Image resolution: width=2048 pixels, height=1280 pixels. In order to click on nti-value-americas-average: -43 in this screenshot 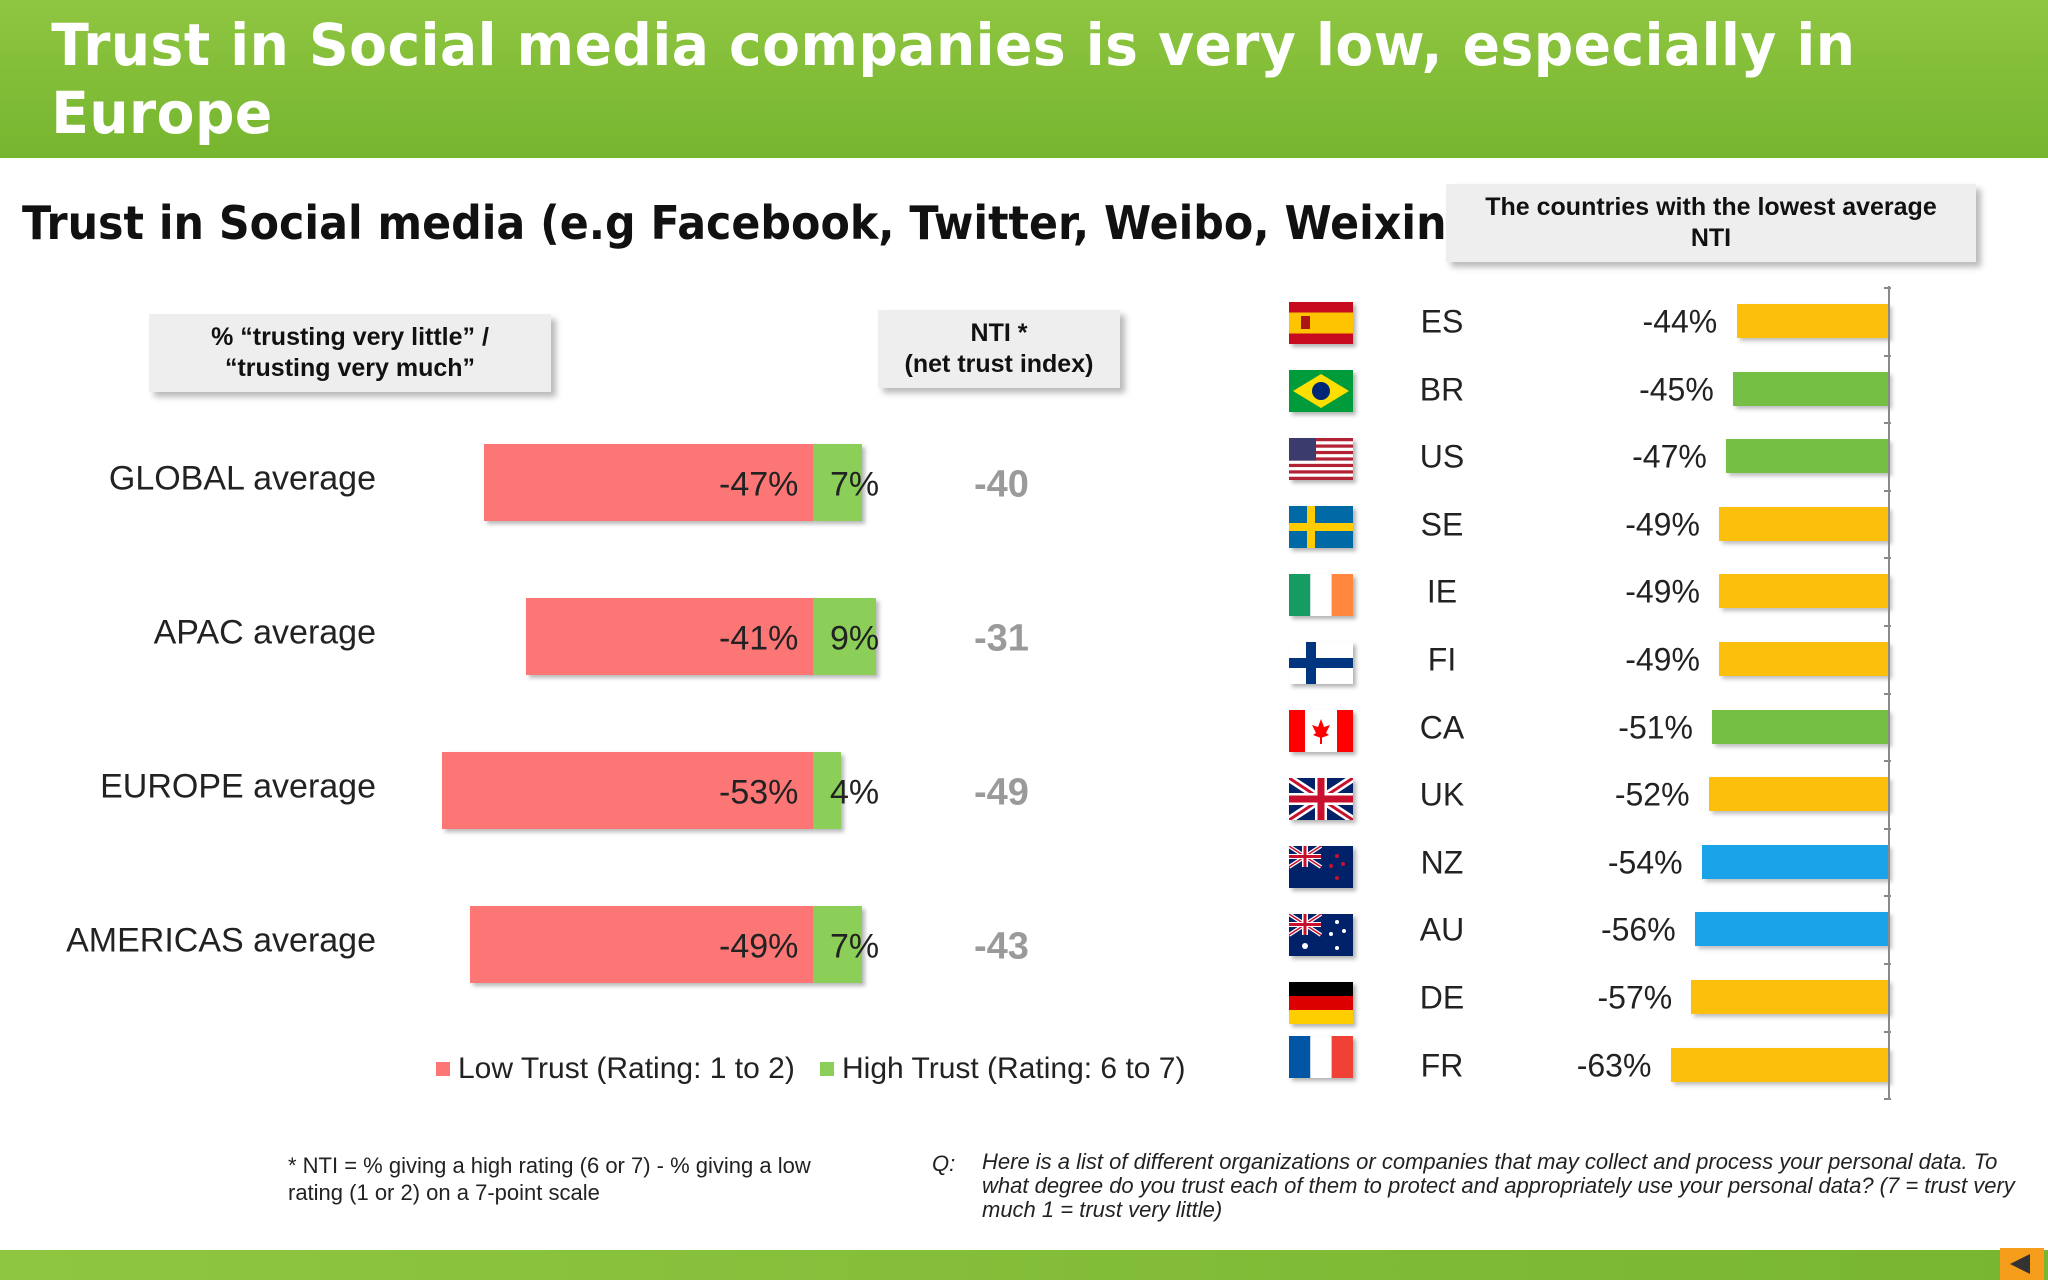, I will do `click(1001, 946)`.